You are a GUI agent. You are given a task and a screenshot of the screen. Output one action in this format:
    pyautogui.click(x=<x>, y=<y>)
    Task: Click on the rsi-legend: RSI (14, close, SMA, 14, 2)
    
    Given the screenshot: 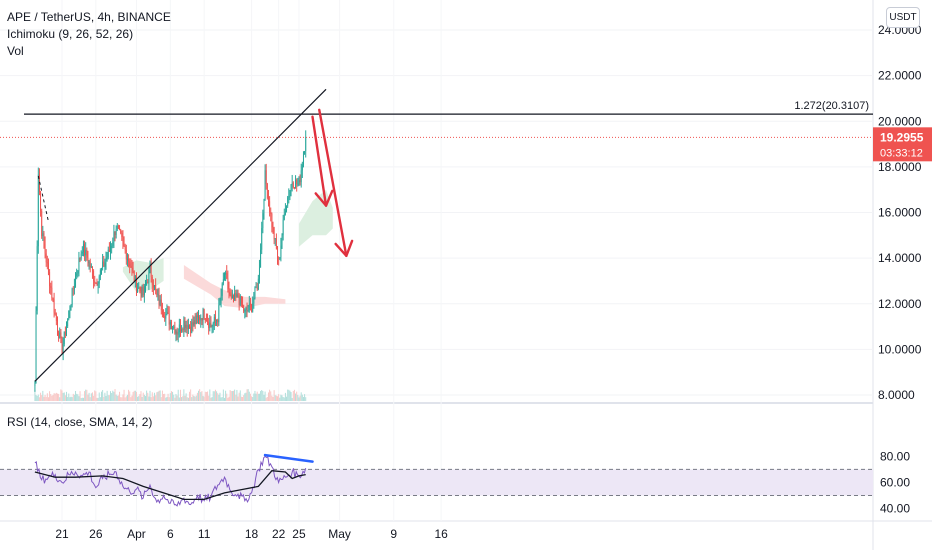 What is the action you would take?
    pyautogui.click(x=80, y=422)
    